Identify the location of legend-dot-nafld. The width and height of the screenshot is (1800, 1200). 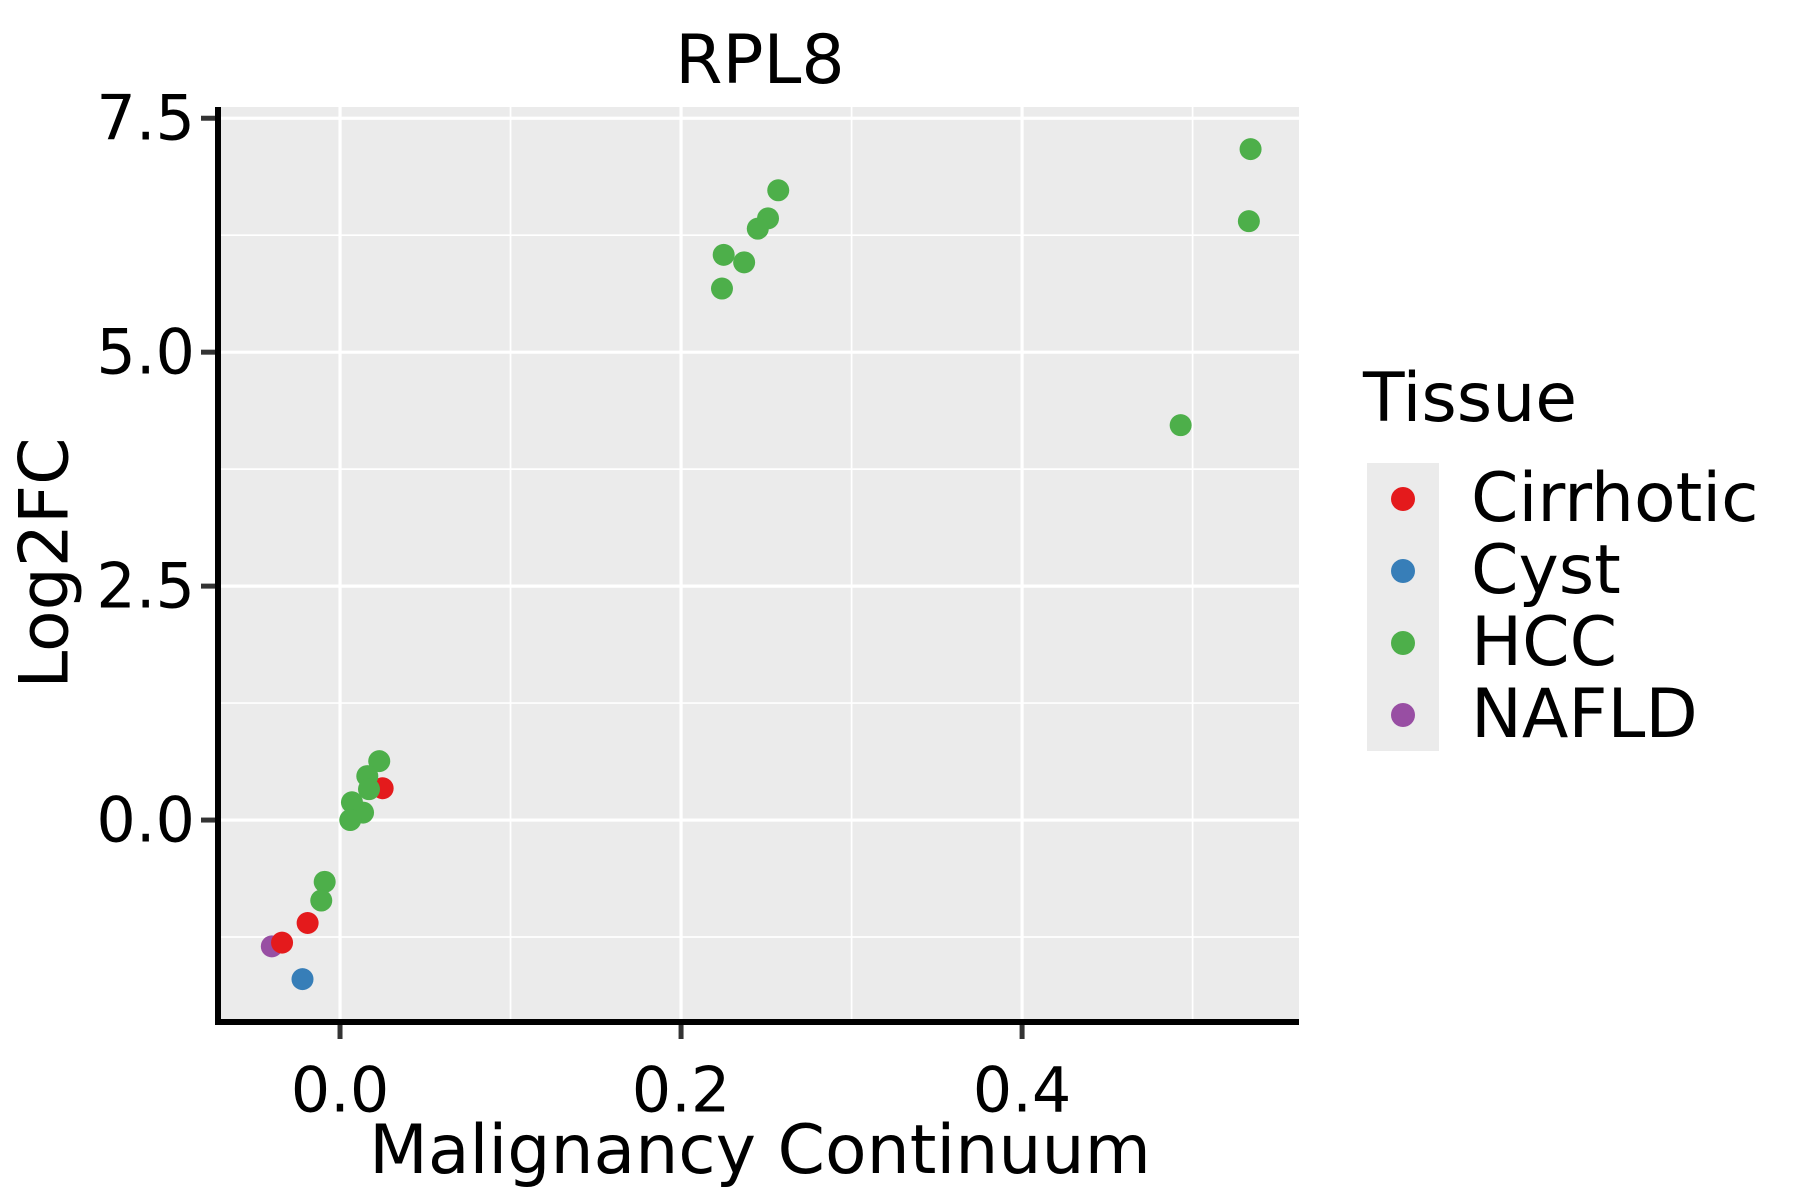
(1403, 714).